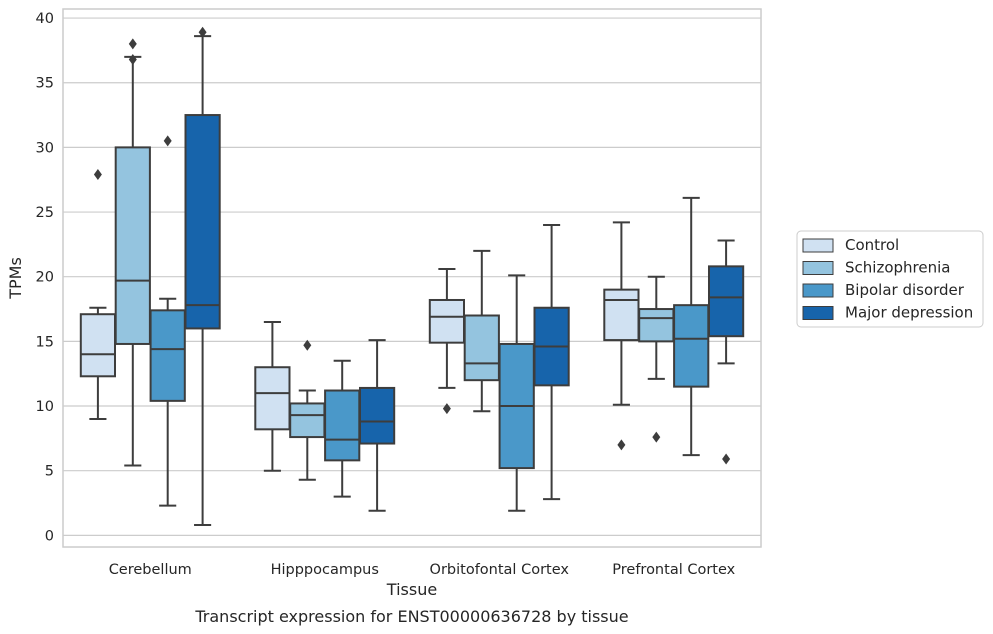 This screenshot has height=634, width=993. What do you see at coordinates (45, 342) in the screenshot?
I see `y-tick-label: 15` at bounding box center [45, 342].